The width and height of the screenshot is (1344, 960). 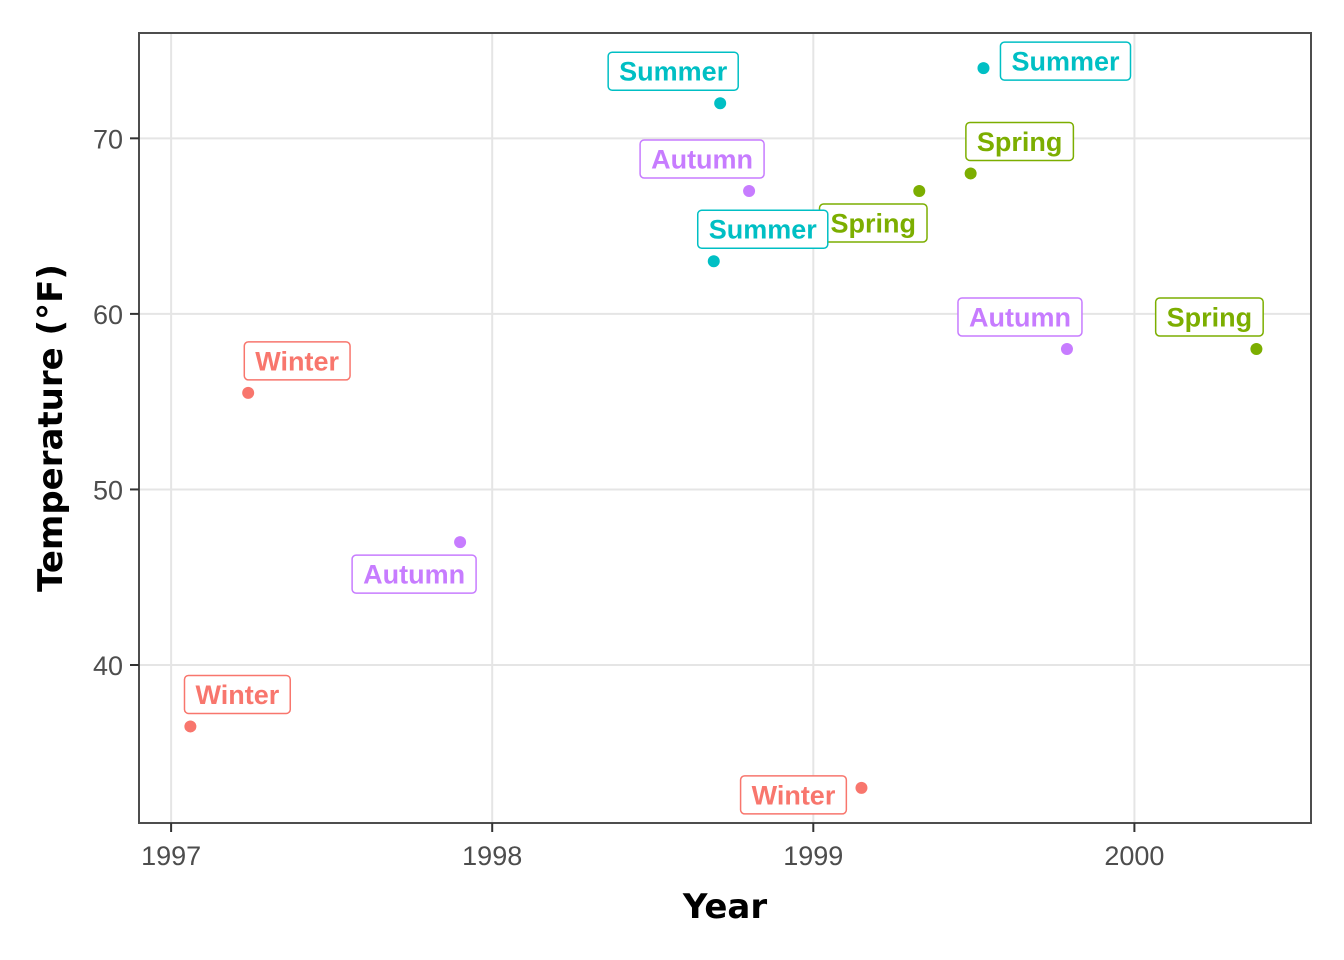 What do you see at coordinates (108, 666) in the screenshot?
I see `y-tick-label: 40` at bounding box center [108, 666].